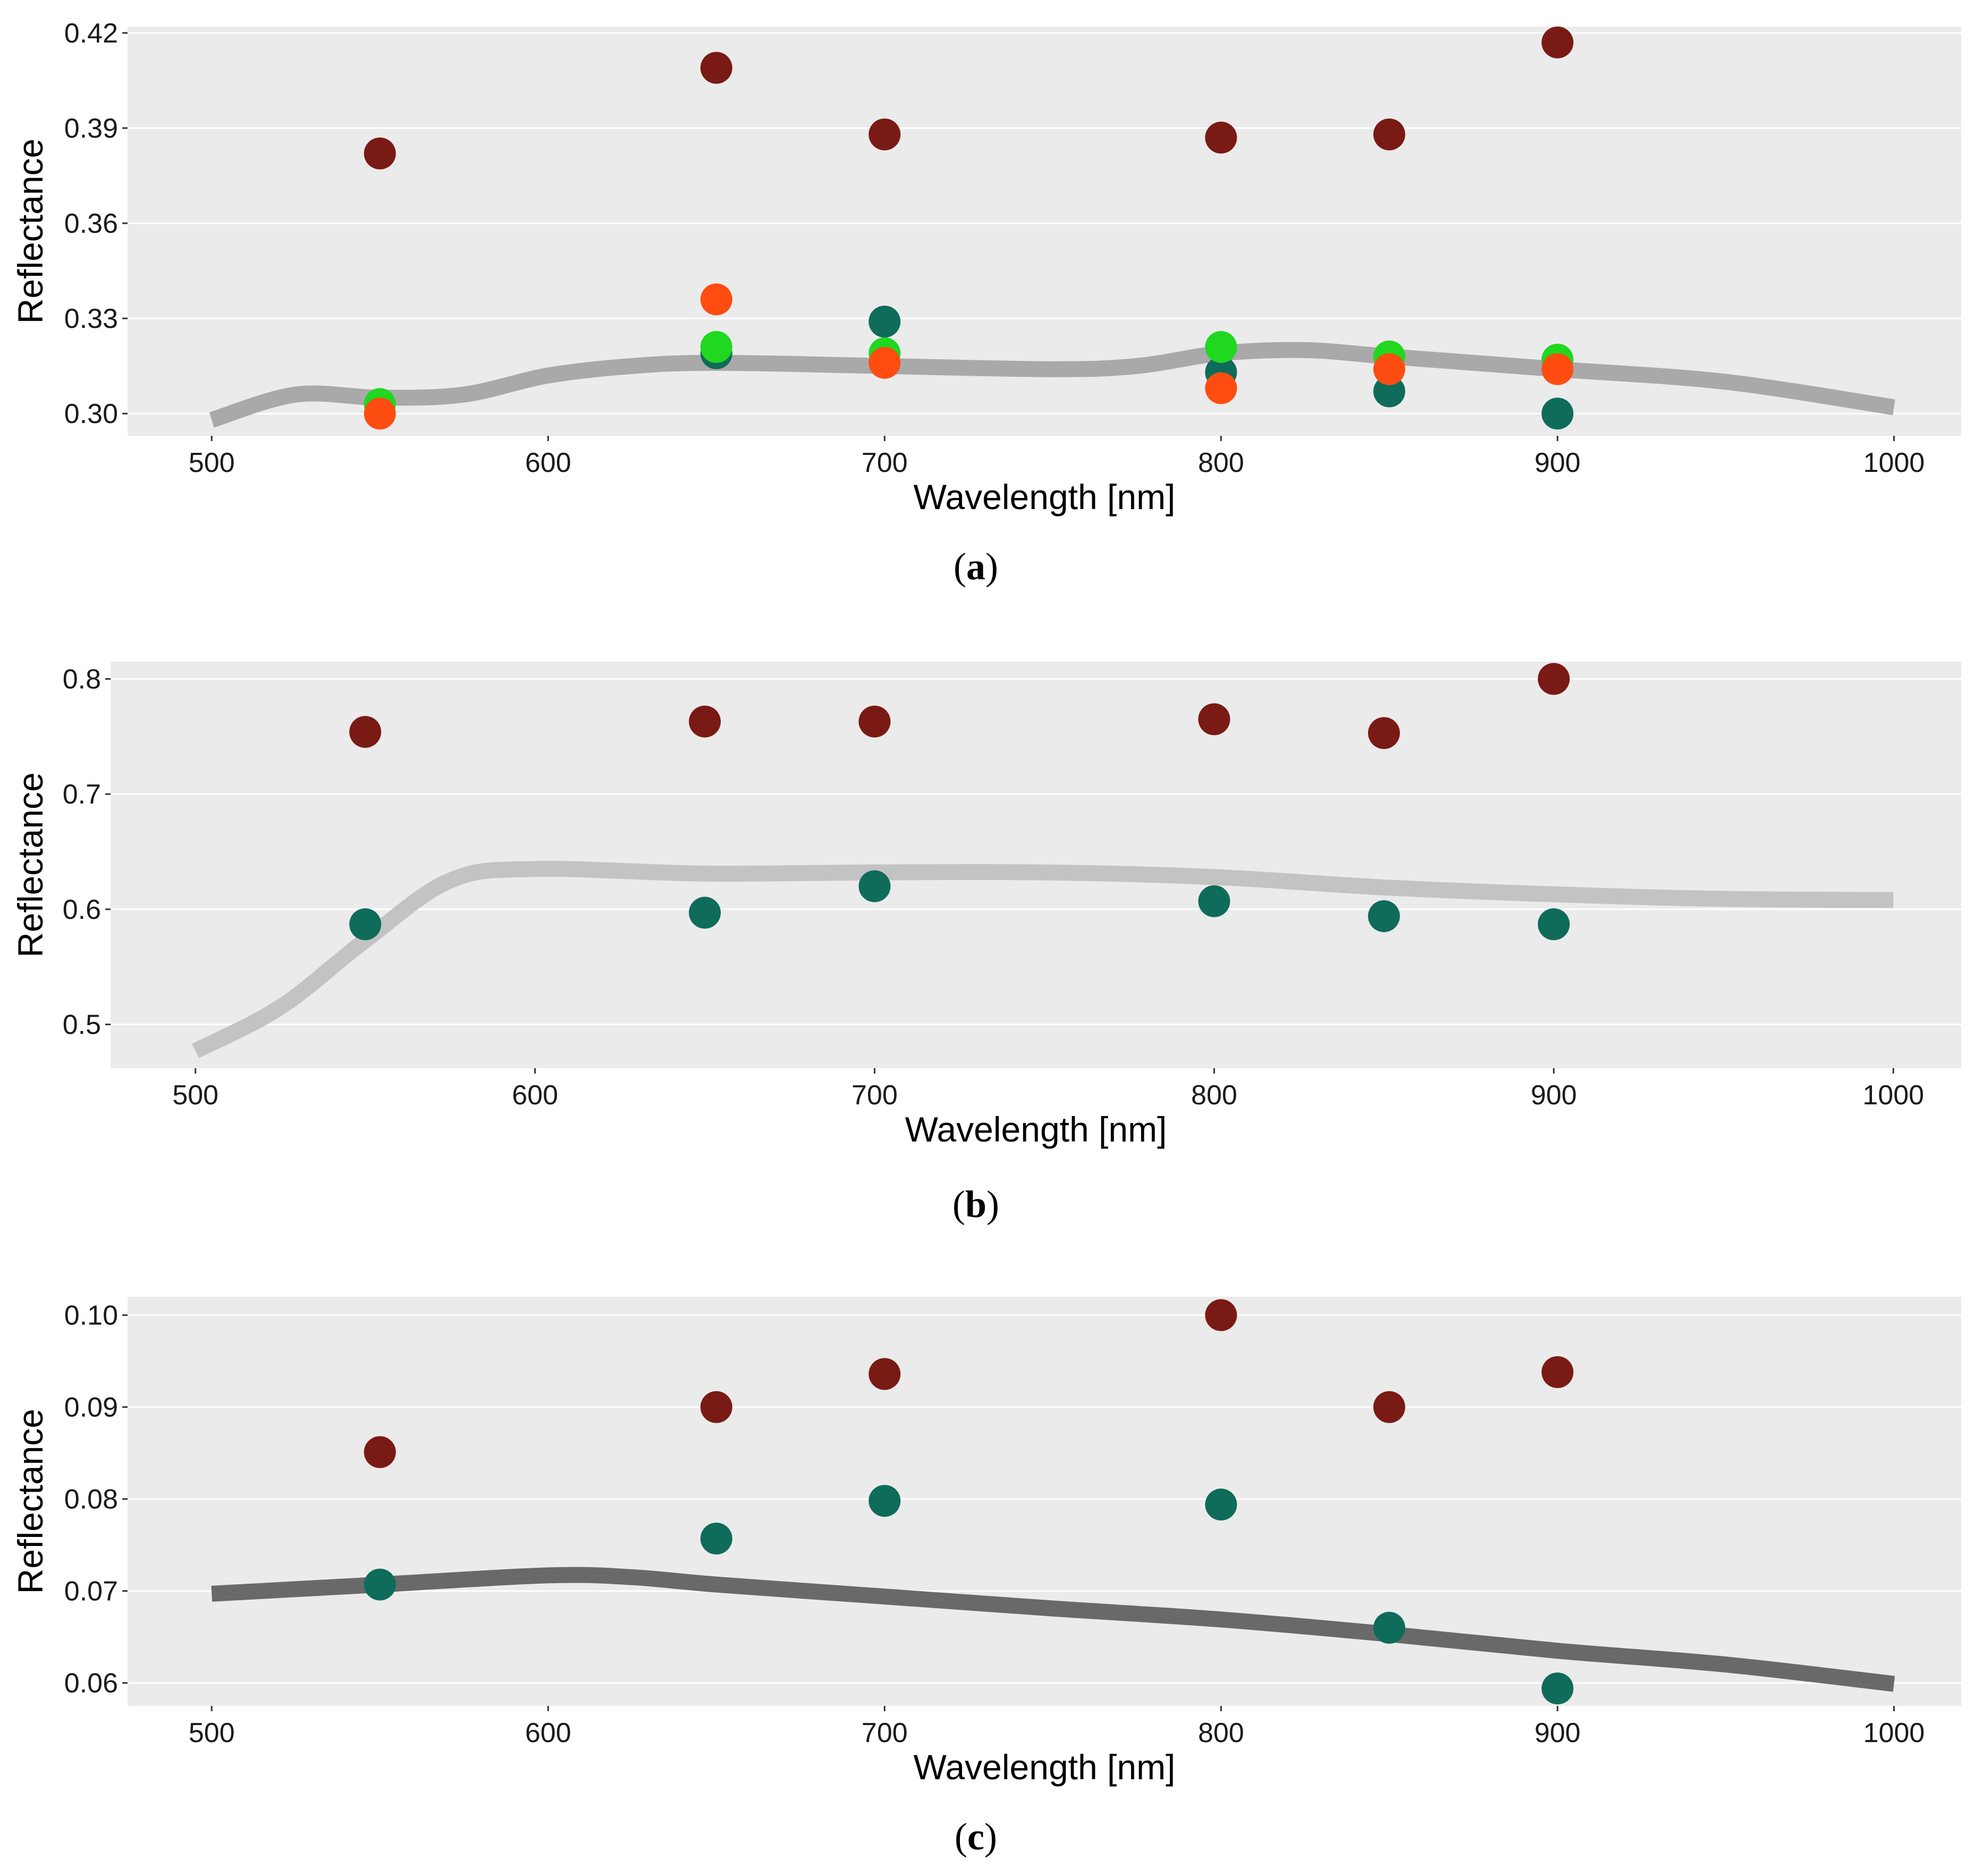 This screenshot has width=1974, height=1876. I want to click on y-tick-label: 0.8, so click(82, 679).